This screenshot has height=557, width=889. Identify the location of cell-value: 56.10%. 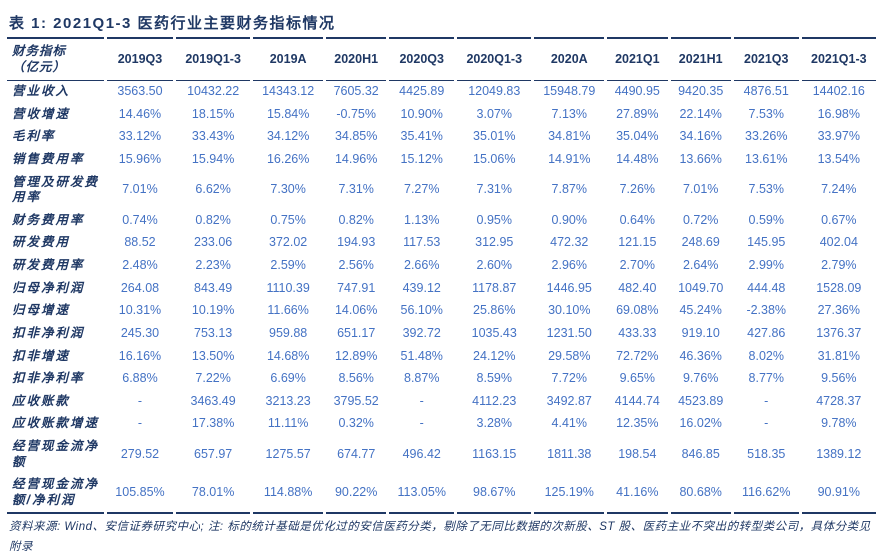
(421, 310).